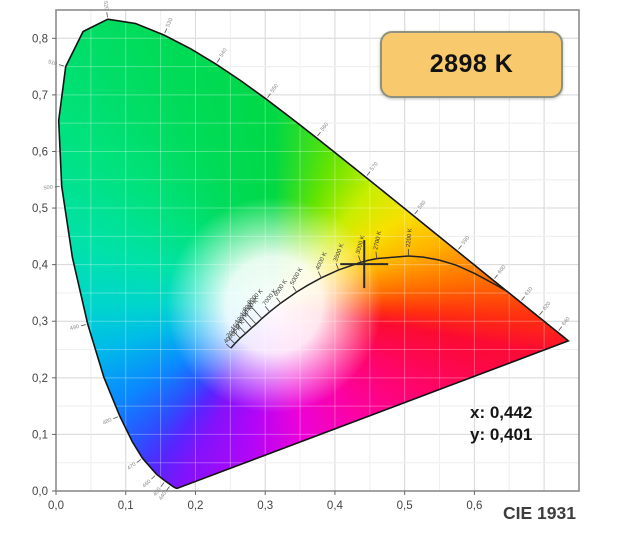  Describe the element at coordinates (539, 513) in the screenshot. I see `diagram-caption: CIE 1931` at that location.